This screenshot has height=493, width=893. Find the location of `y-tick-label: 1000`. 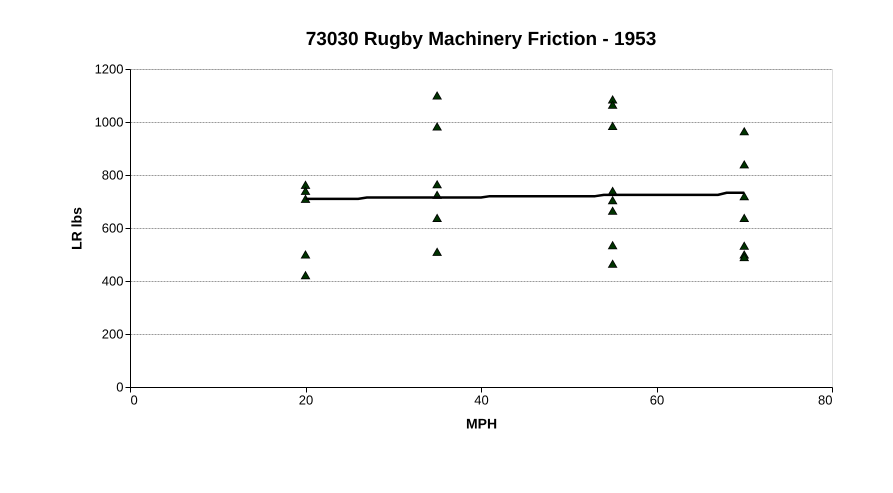

y-tick-label: 1000 is located at coordinates (109, 122).